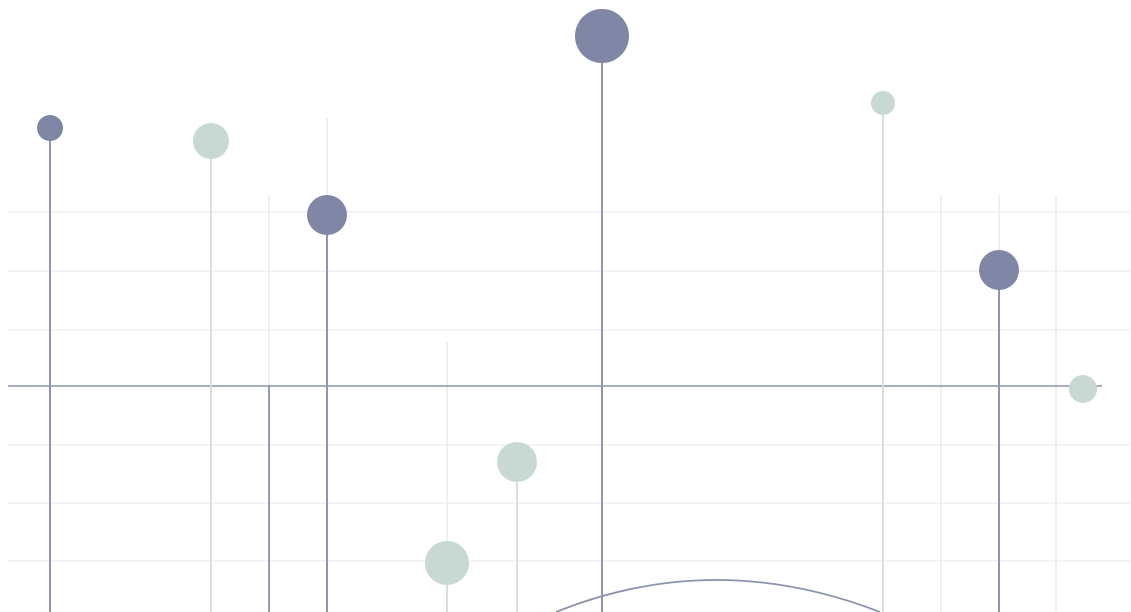 The width and height of the screenshot is (1131, 612). Describe the element at coordinates (718, 595) in the screenshot. I see `bottom-arc` at that location.